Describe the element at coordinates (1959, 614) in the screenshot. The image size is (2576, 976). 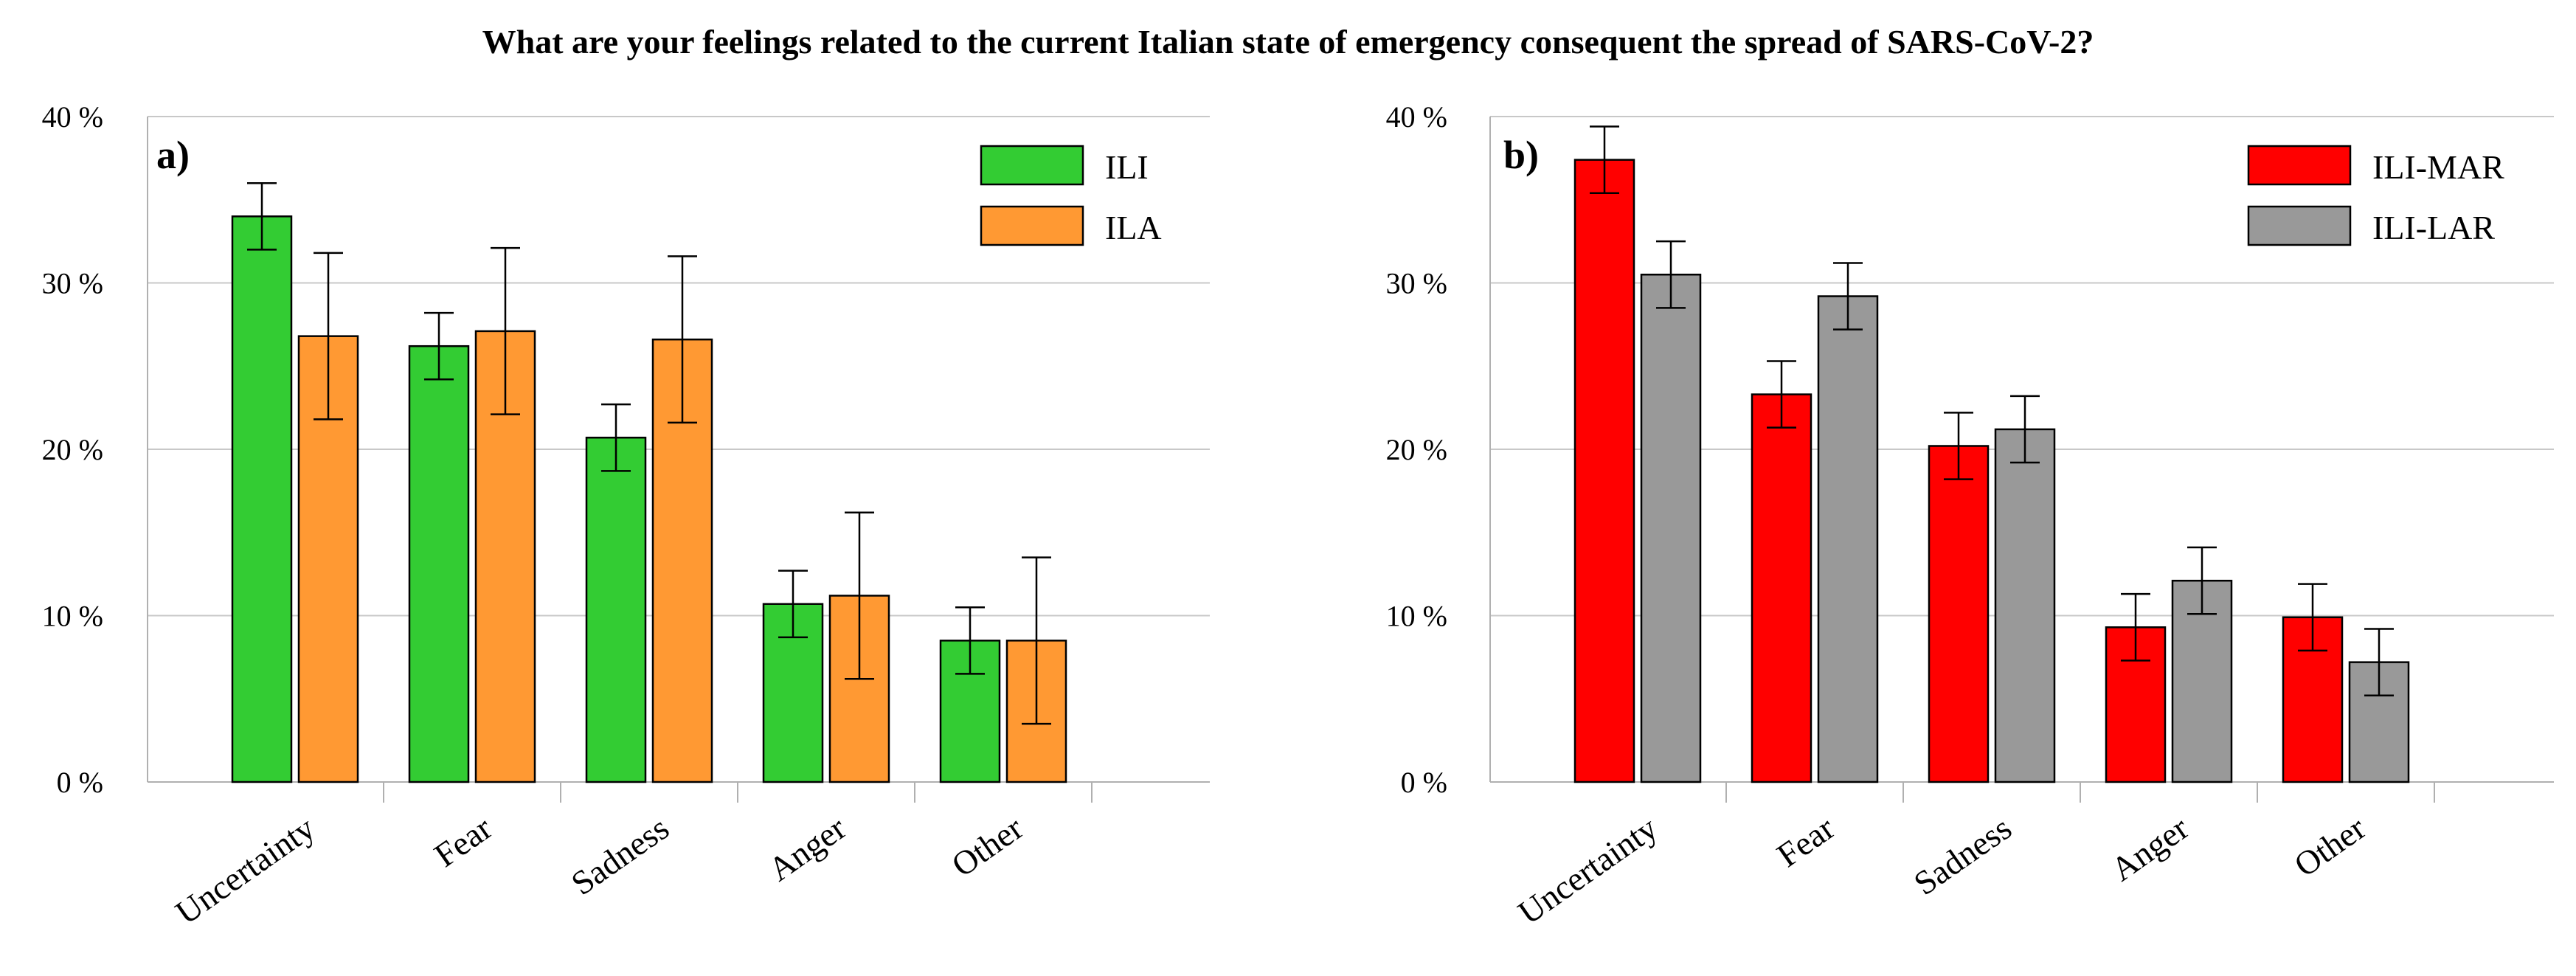
I see `bar-ili-mar-sadness` at that location.